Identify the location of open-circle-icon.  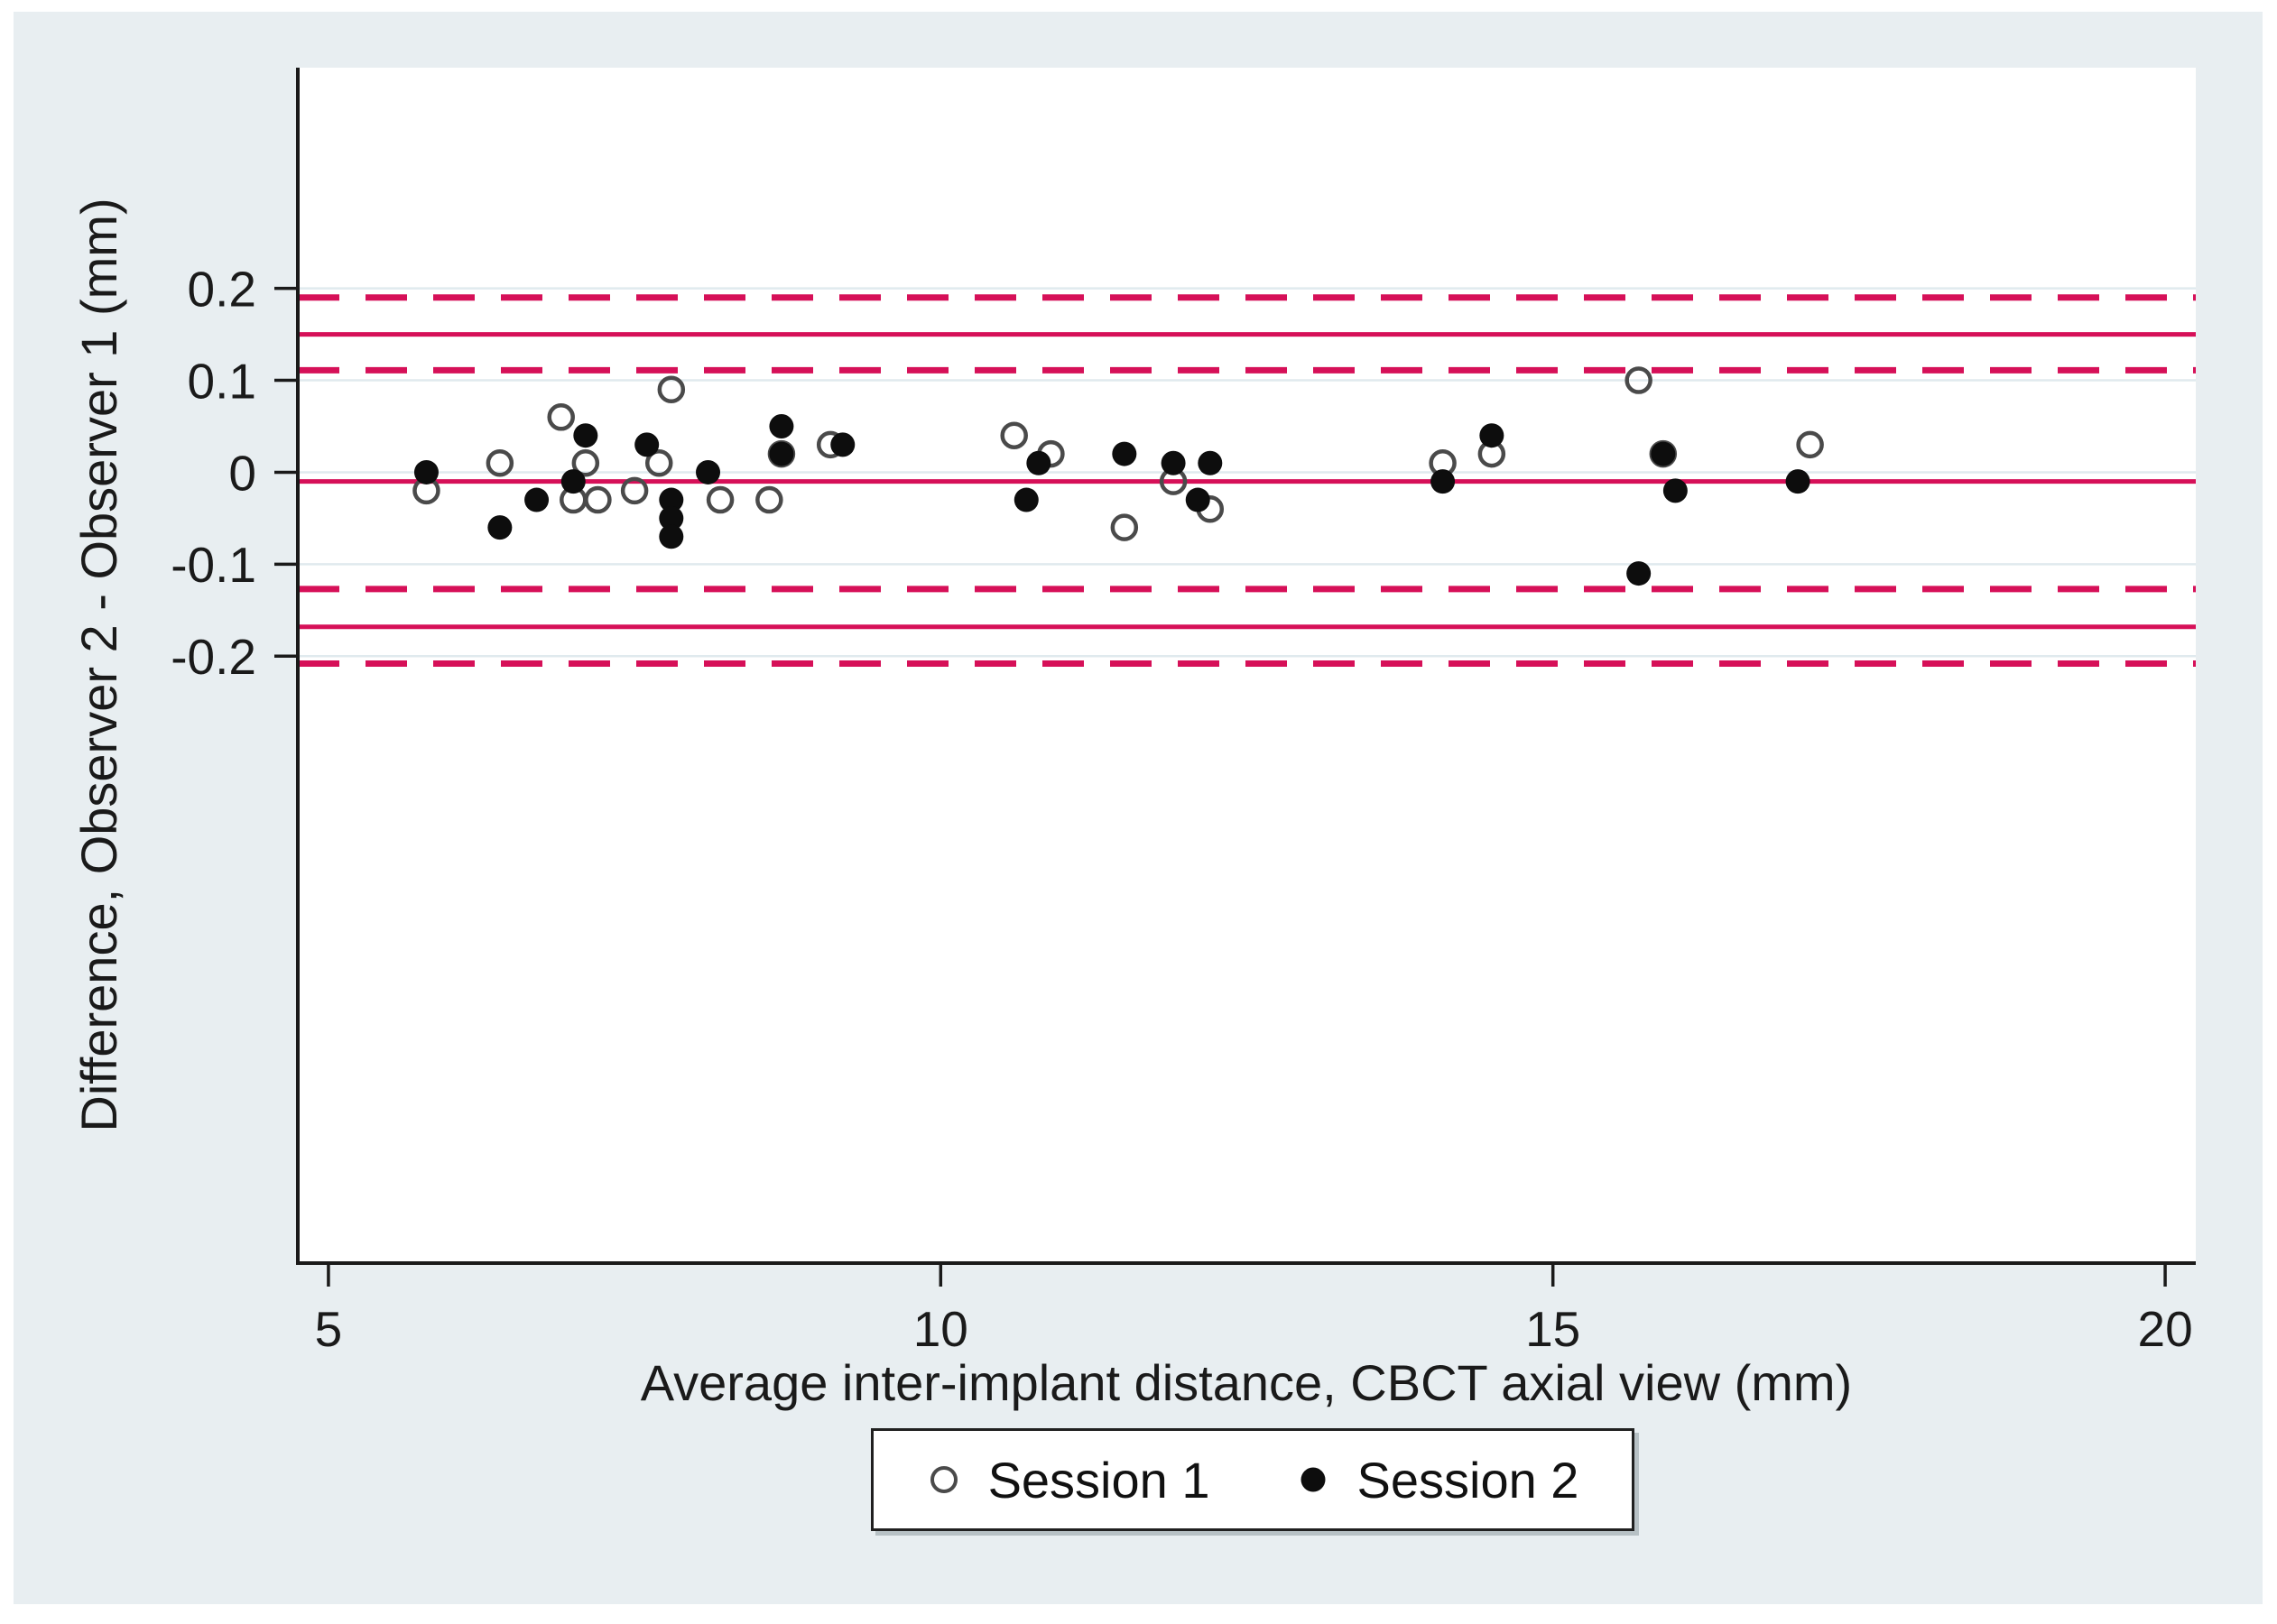
(944, 1480).